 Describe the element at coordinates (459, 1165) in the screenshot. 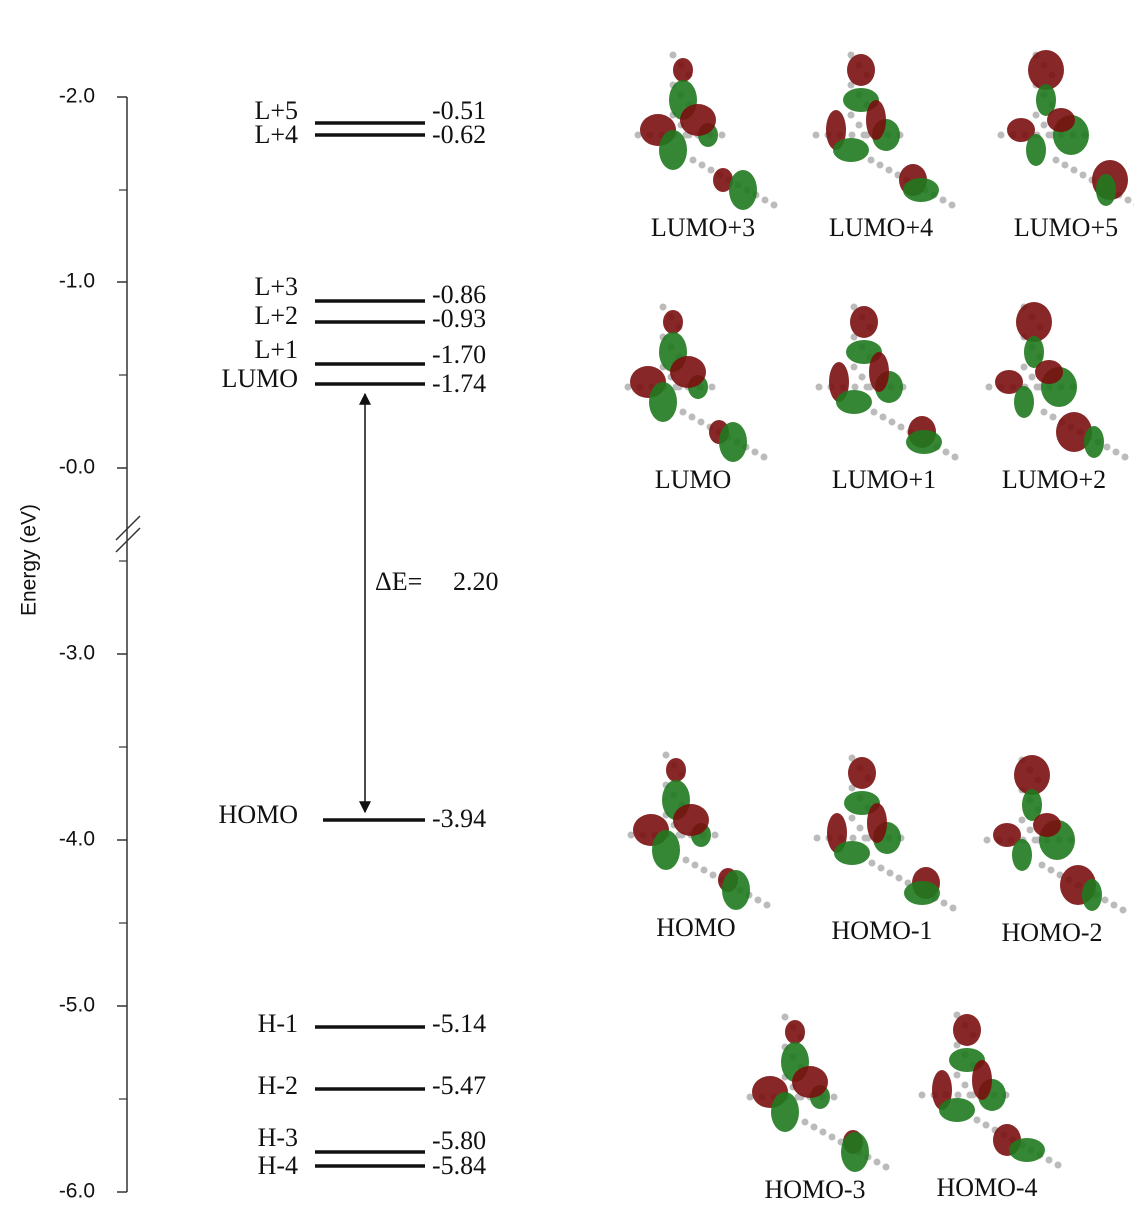

I see `level-value: -5.84` at that location.